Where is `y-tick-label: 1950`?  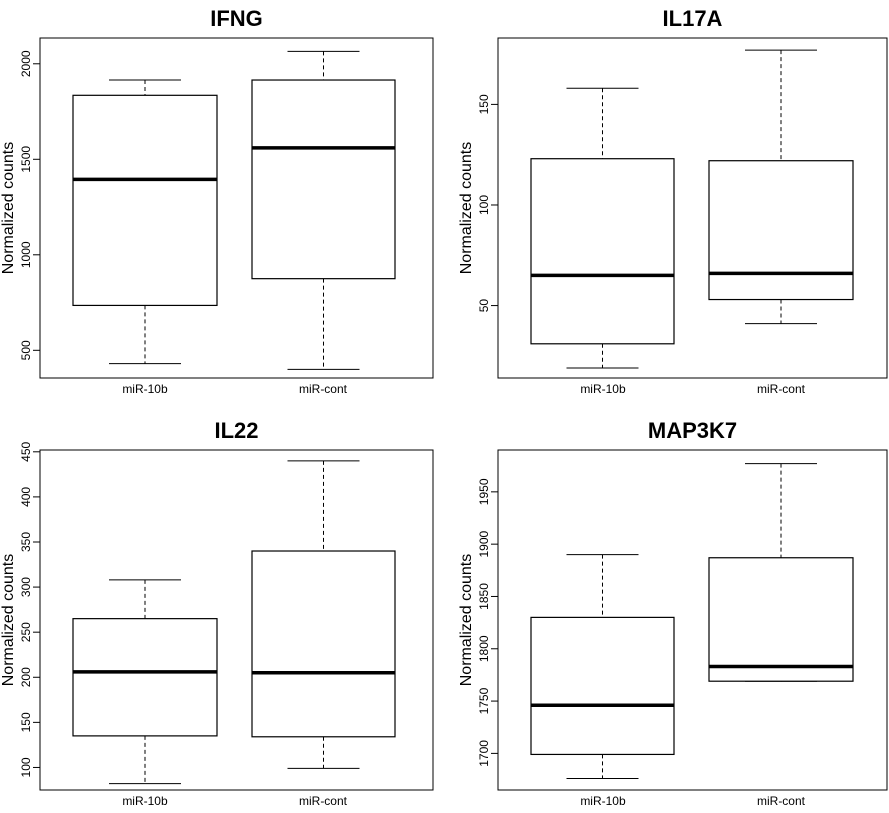 y-tick-label: 1950 is located at coordinates (484, 491).